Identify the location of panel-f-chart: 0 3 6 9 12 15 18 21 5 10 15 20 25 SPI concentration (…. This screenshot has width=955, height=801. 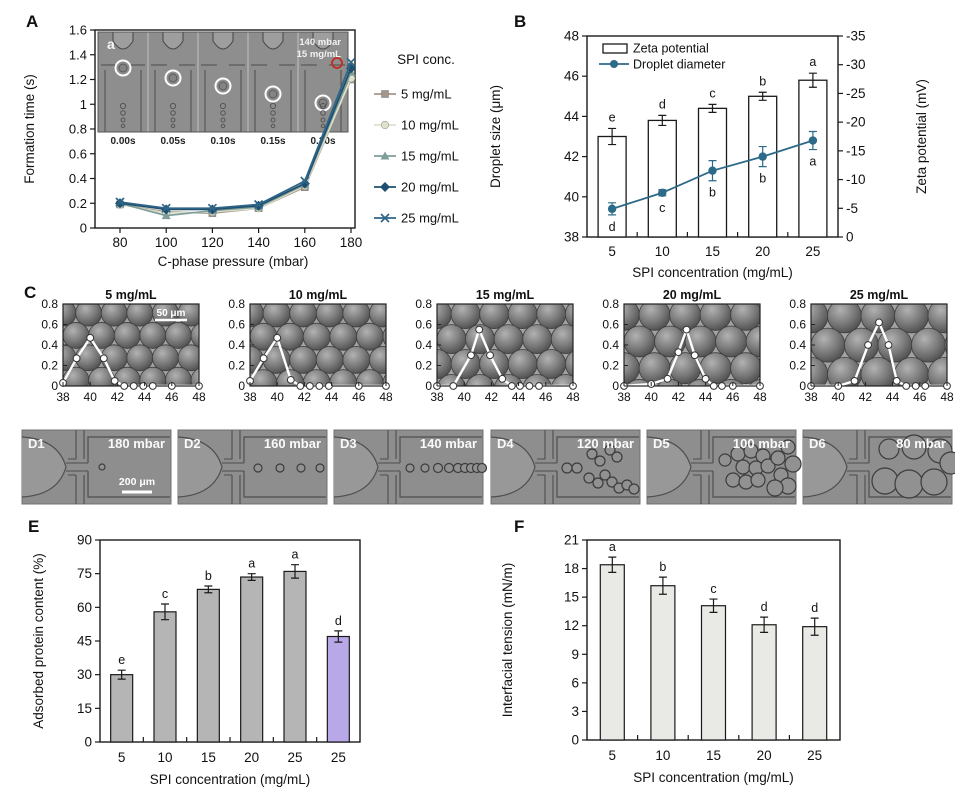
(670, 659).